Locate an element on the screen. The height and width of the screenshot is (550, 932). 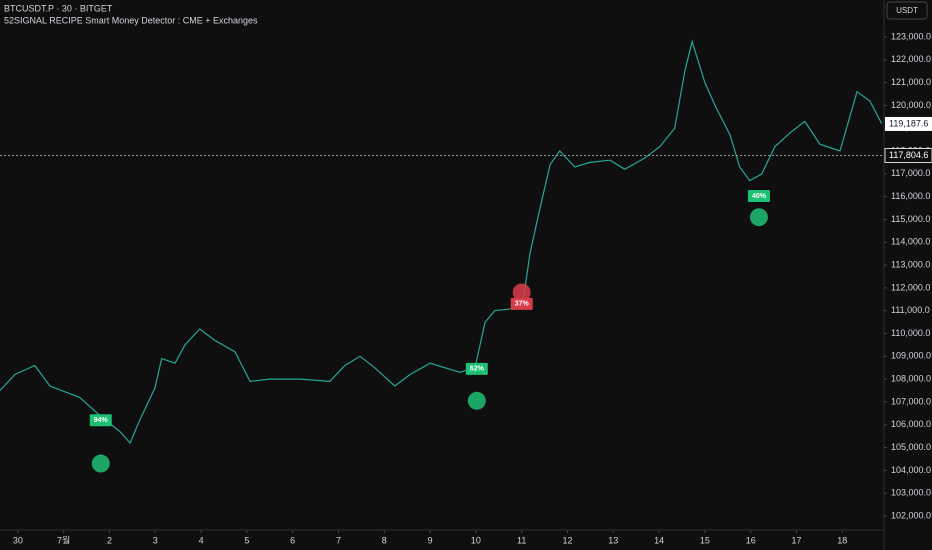
x-tick-label: 12 is located at coordinates (567, 540).